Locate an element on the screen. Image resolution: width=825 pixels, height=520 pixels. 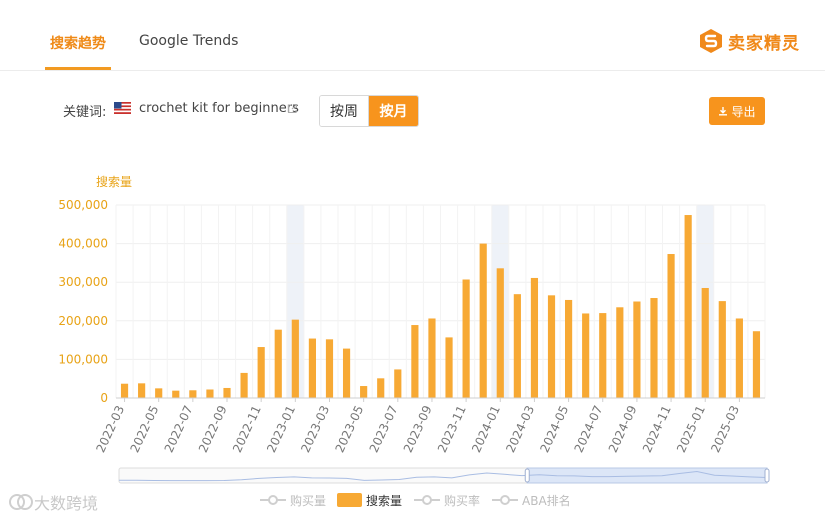
legend-purchase-rate: 购买率 is located at coordinates (447, 500).